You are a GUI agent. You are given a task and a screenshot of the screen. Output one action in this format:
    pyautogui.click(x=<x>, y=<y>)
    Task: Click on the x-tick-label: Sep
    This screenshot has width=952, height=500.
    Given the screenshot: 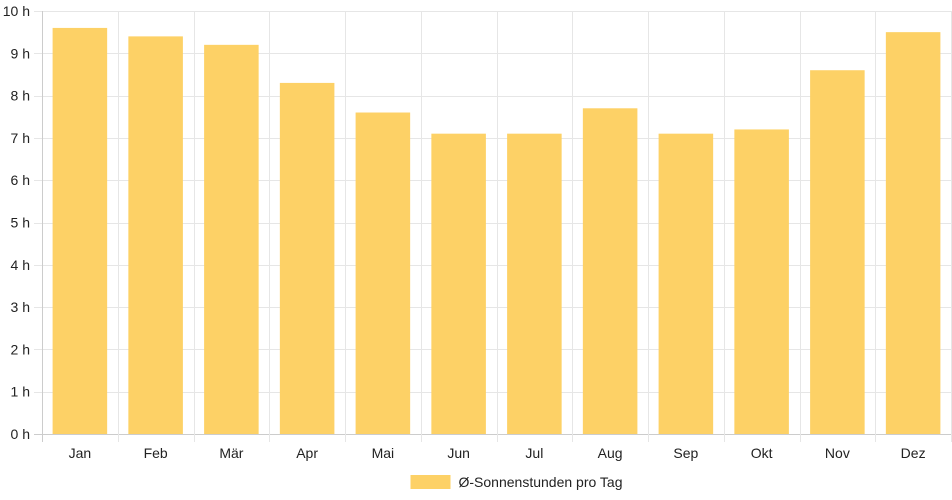 What is the action you would take?
    pyautogui.click(x=685, y=453)
    